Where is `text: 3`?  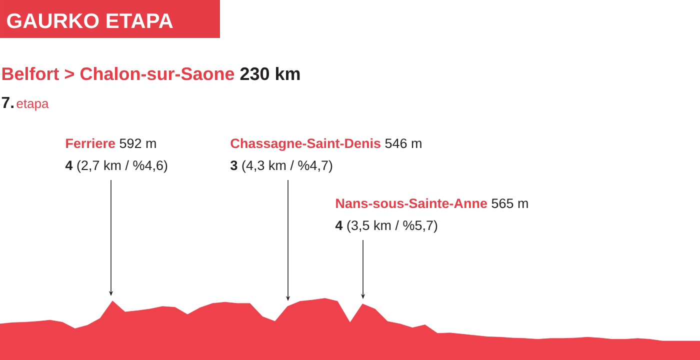 text: 3 is located at coordinates (234, 165).